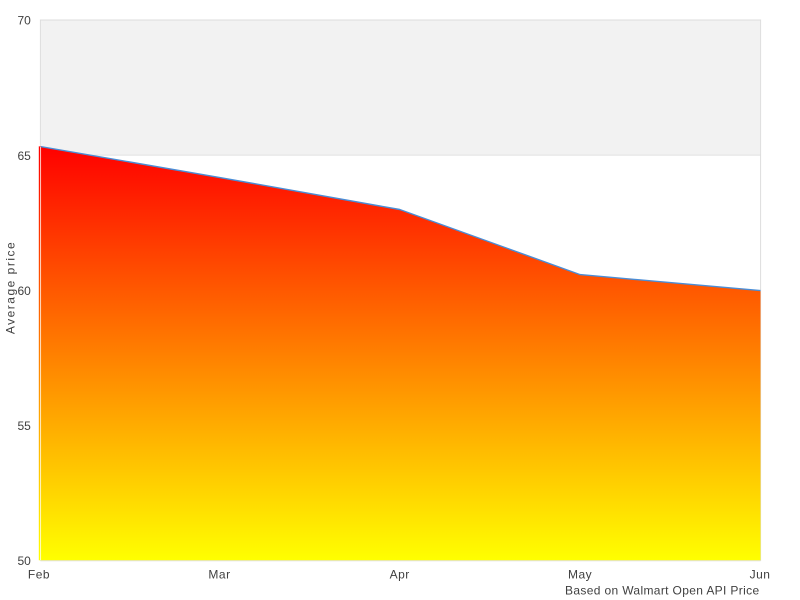 Image resolution: width=800 pixels, height=600 pixels. Describe the element at coordinates (24, 291) in the screenshot. I see `svg-text: 60` at that location.